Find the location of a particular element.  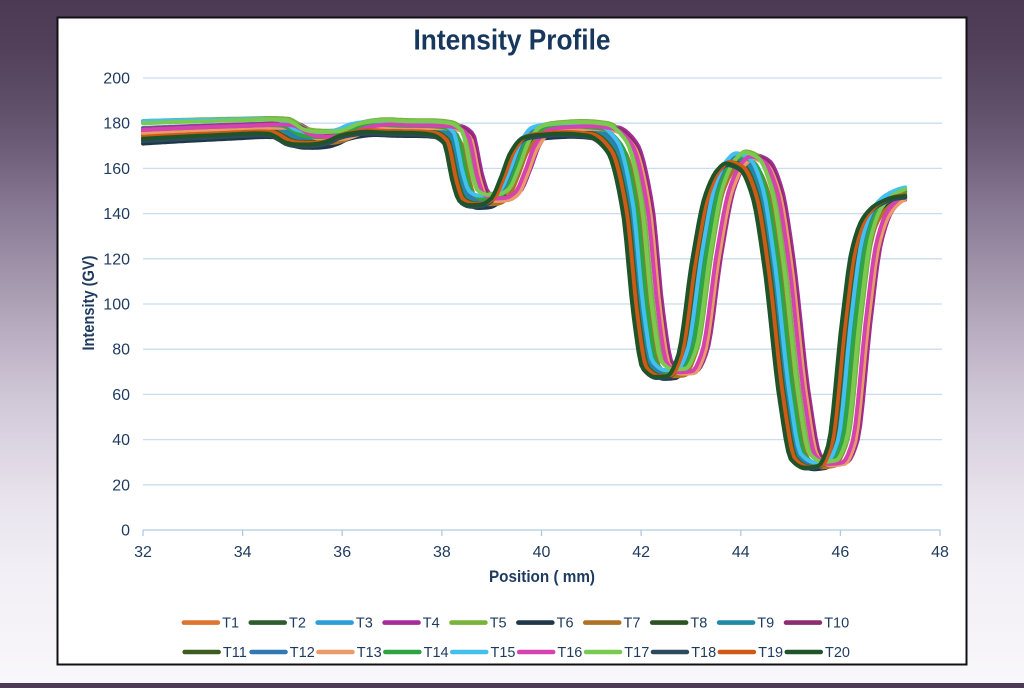

svg-text: 36 is located at coordinates (342, 552).